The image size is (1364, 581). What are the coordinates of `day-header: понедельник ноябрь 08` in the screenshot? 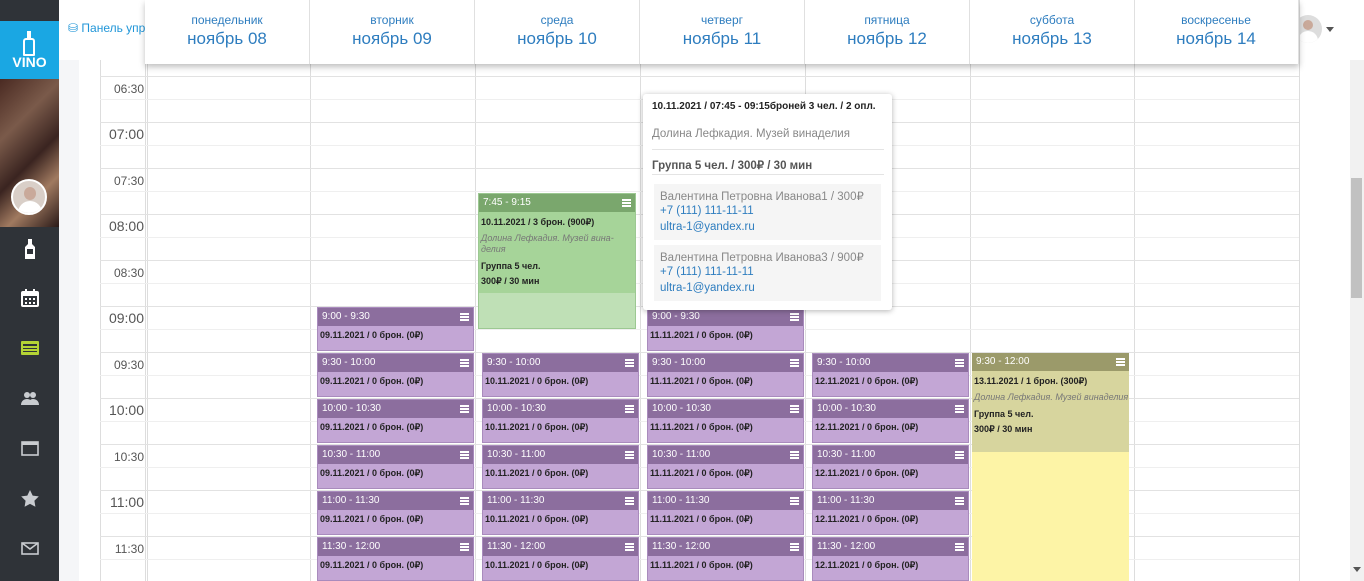 It's located at (227, 32).